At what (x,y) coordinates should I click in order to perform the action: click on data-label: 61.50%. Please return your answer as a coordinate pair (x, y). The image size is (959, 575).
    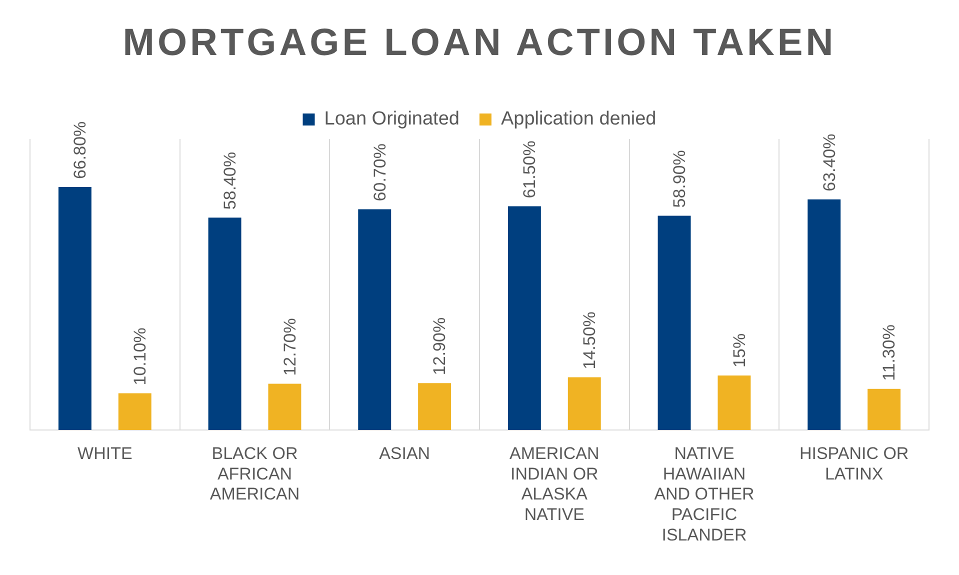
    Looking at the image, I should click on (530, 169).